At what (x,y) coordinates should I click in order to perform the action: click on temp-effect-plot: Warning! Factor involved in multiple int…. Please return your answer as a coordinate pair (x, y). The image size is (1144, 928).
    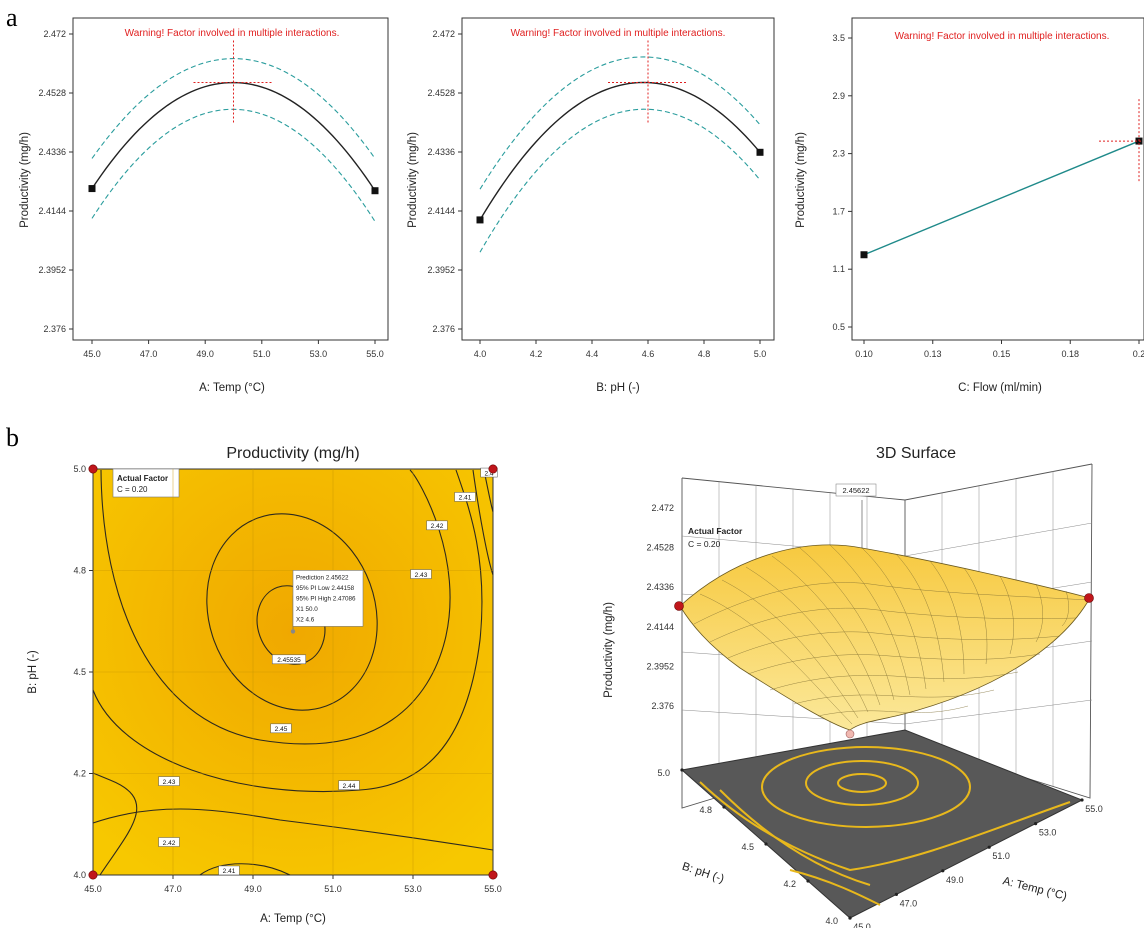
    Looking at the image, I should click on (204, 205).